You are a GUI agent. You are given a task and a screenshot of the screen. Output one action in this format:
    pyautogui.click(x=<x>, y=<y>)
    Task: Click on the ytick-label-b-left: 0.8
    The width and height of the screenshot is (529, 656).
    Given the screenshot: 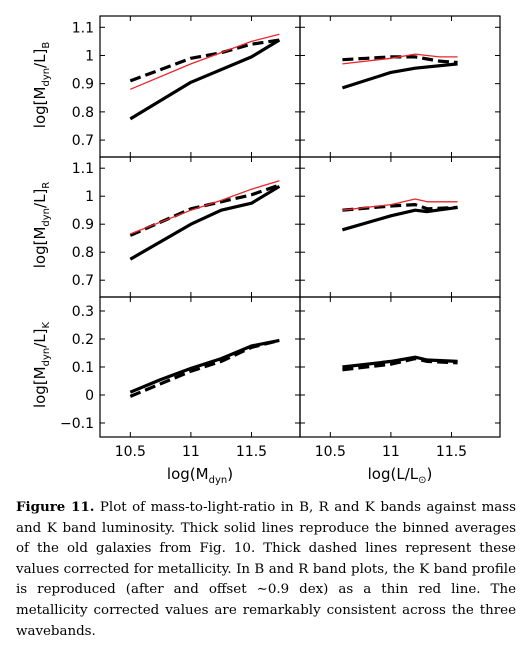 What is the action you would take?
    pyautogui.click(x=83, y=113)
    